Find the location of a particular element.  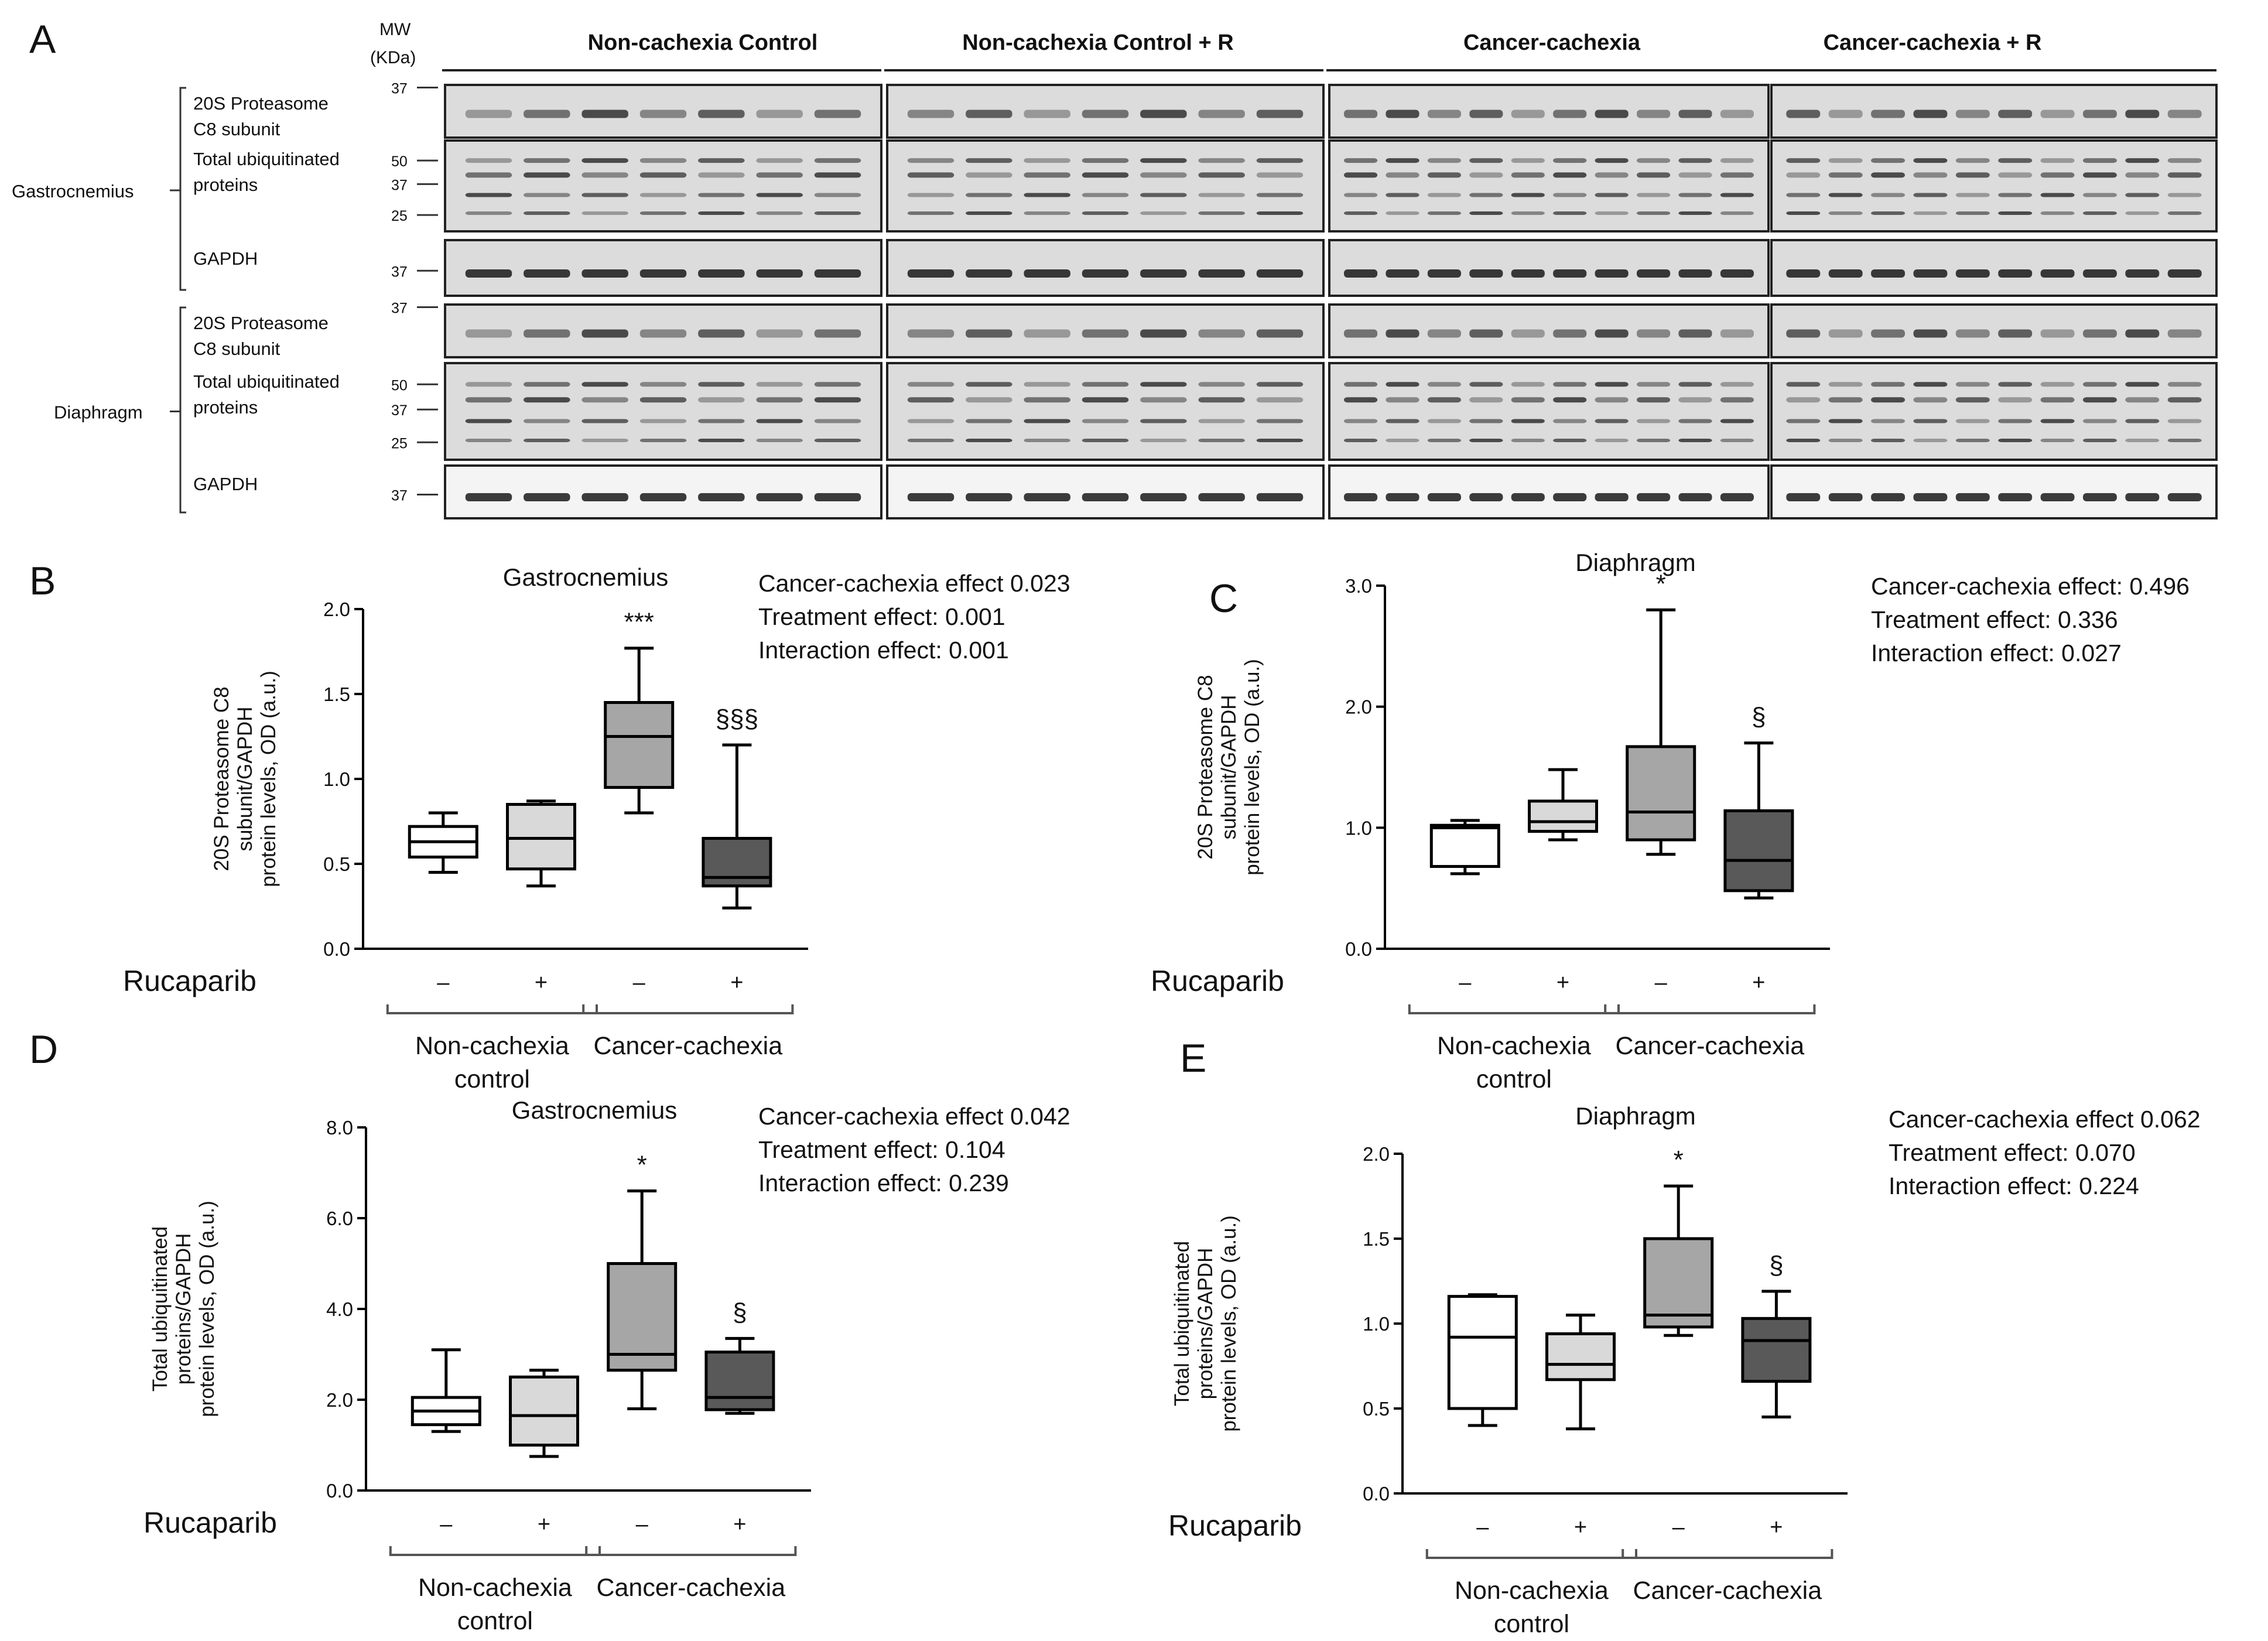

blot-row-label: Total ubiquitinated is located at coordinates (266, 159).